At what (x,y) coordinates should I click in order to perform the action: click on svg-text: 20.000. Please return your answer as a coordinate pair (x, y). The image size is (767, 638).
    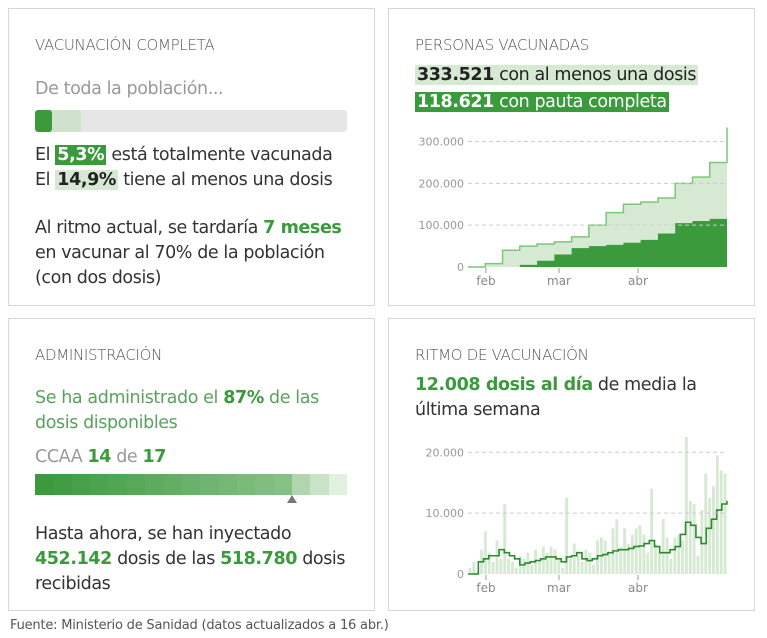
    Looking at the image, I should click on (445, 452).